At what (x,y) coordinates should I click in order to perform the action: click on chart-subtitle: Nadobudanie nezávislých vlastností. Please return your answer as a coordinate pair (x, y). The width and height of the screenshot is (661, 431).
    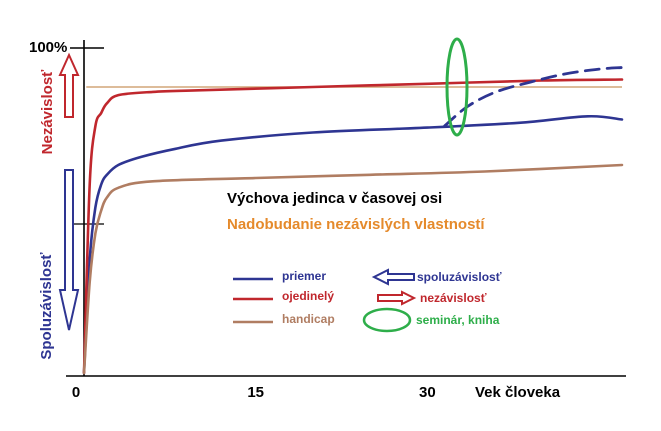
    Looking at the image, I should click on (356, 224).